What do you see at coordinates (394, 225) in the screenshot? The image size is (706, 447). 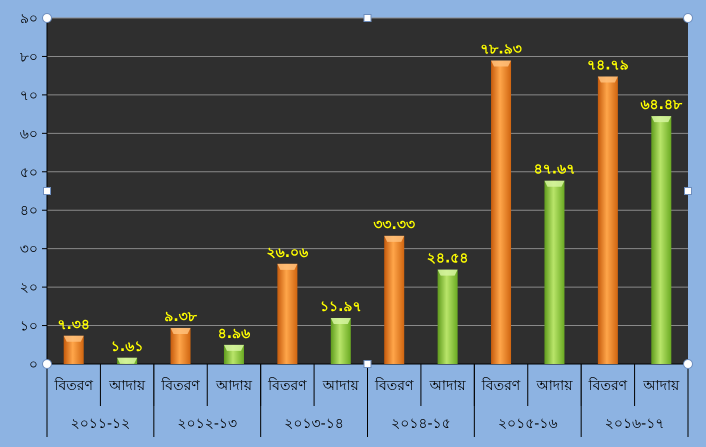 I see `data-label: ৩৩.৩৩` at bounding box center [394, 225].